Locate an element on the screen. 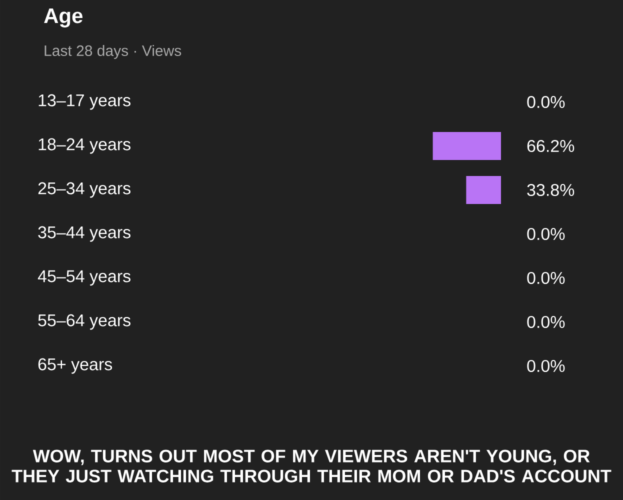 The height and width of the screenshot is (500, 623). text: Age is located at coordinates (63, 18).